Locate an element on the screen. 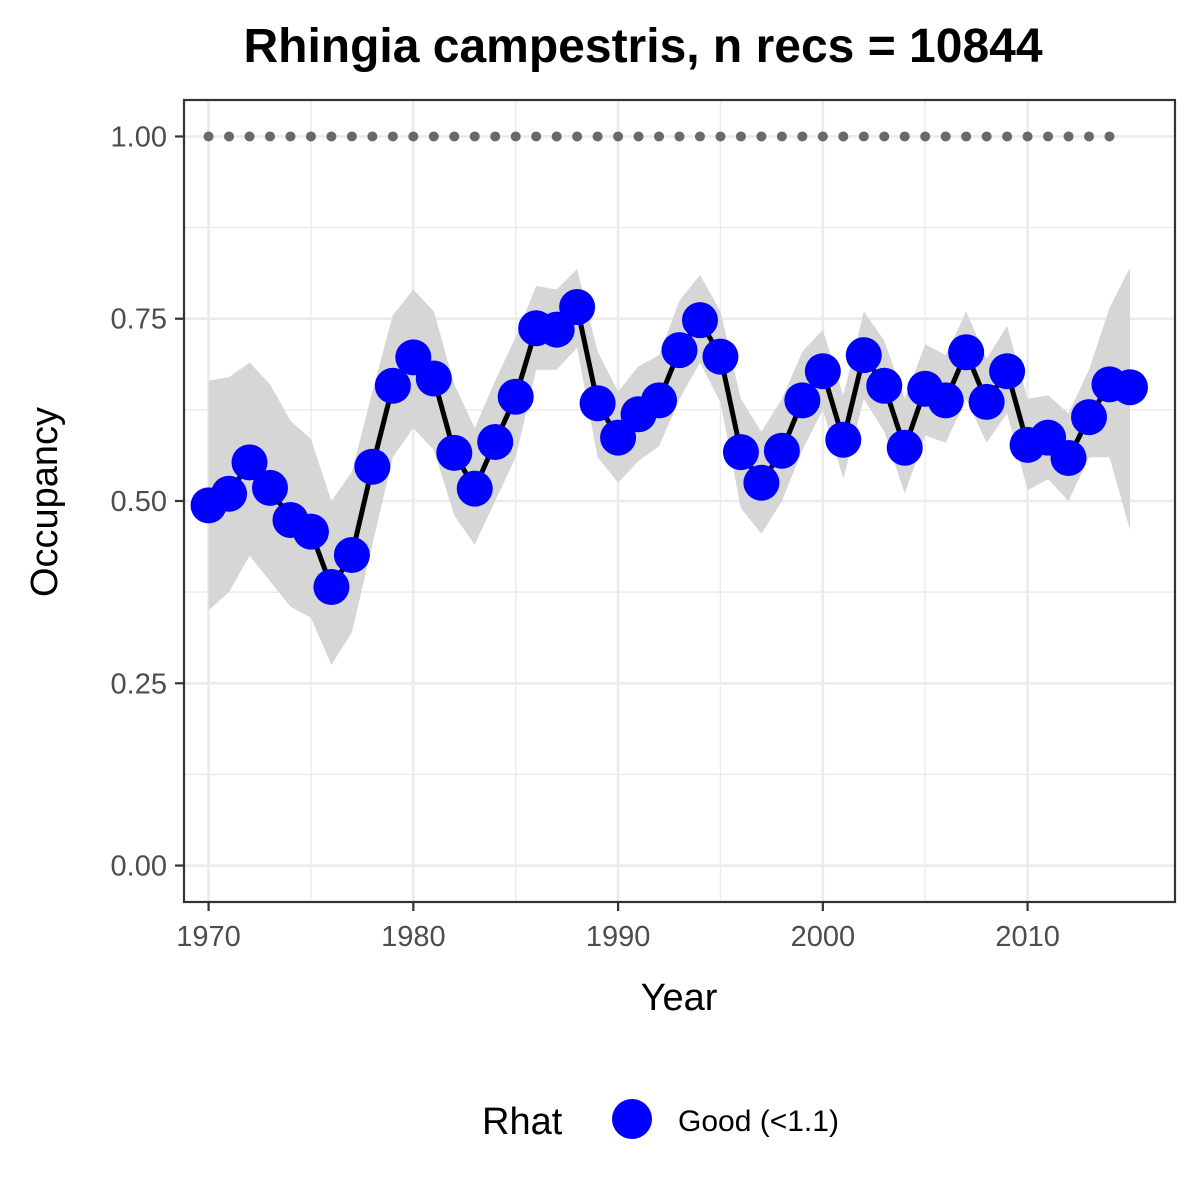  x-axis-tick-label: 1980 is located at coordinates (413, 937).